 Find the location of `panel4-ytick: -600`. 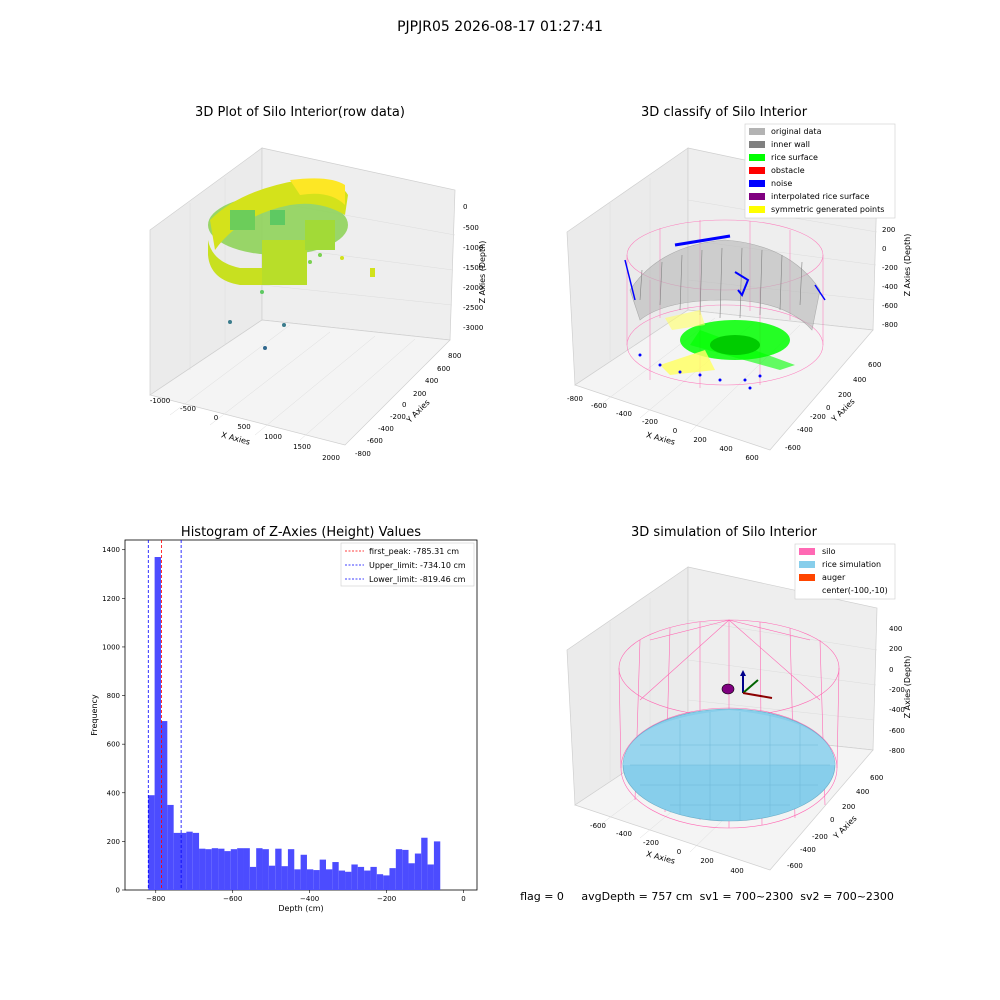

panel4-ytick: -600 is located at coordinates (795, 866).